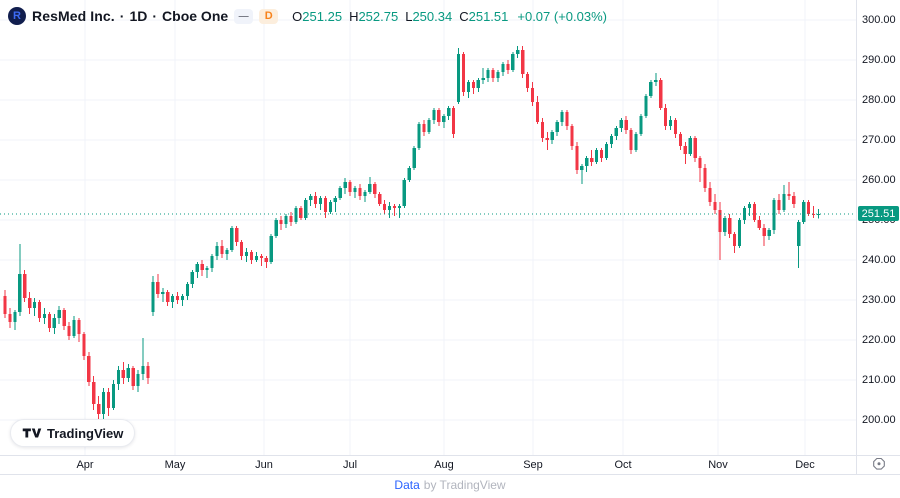  What do you see at coordinates (805, 465) in the screenshot?
I see `time-tick-label-dec: Dec` at bounding box center [805, 465].